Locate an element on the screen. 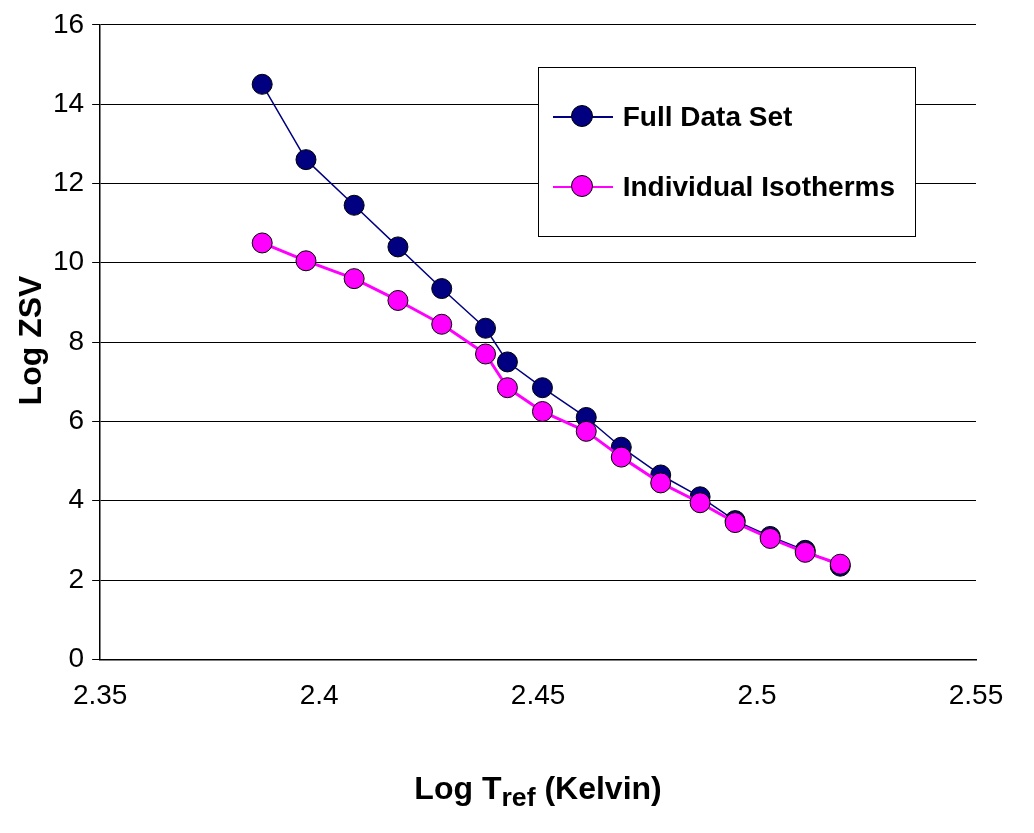  y-tick-label: 0 is located at coordinates (76, 658).